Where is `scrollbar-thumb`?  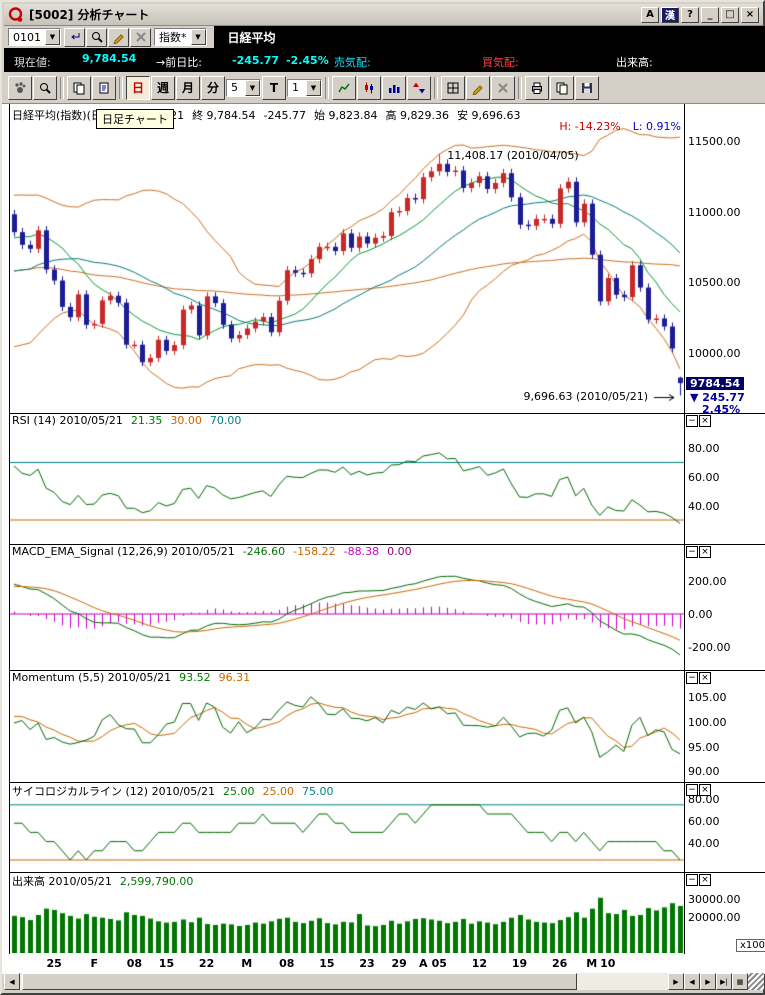 scrollbar-thumb is located at coordinates (299, 981).